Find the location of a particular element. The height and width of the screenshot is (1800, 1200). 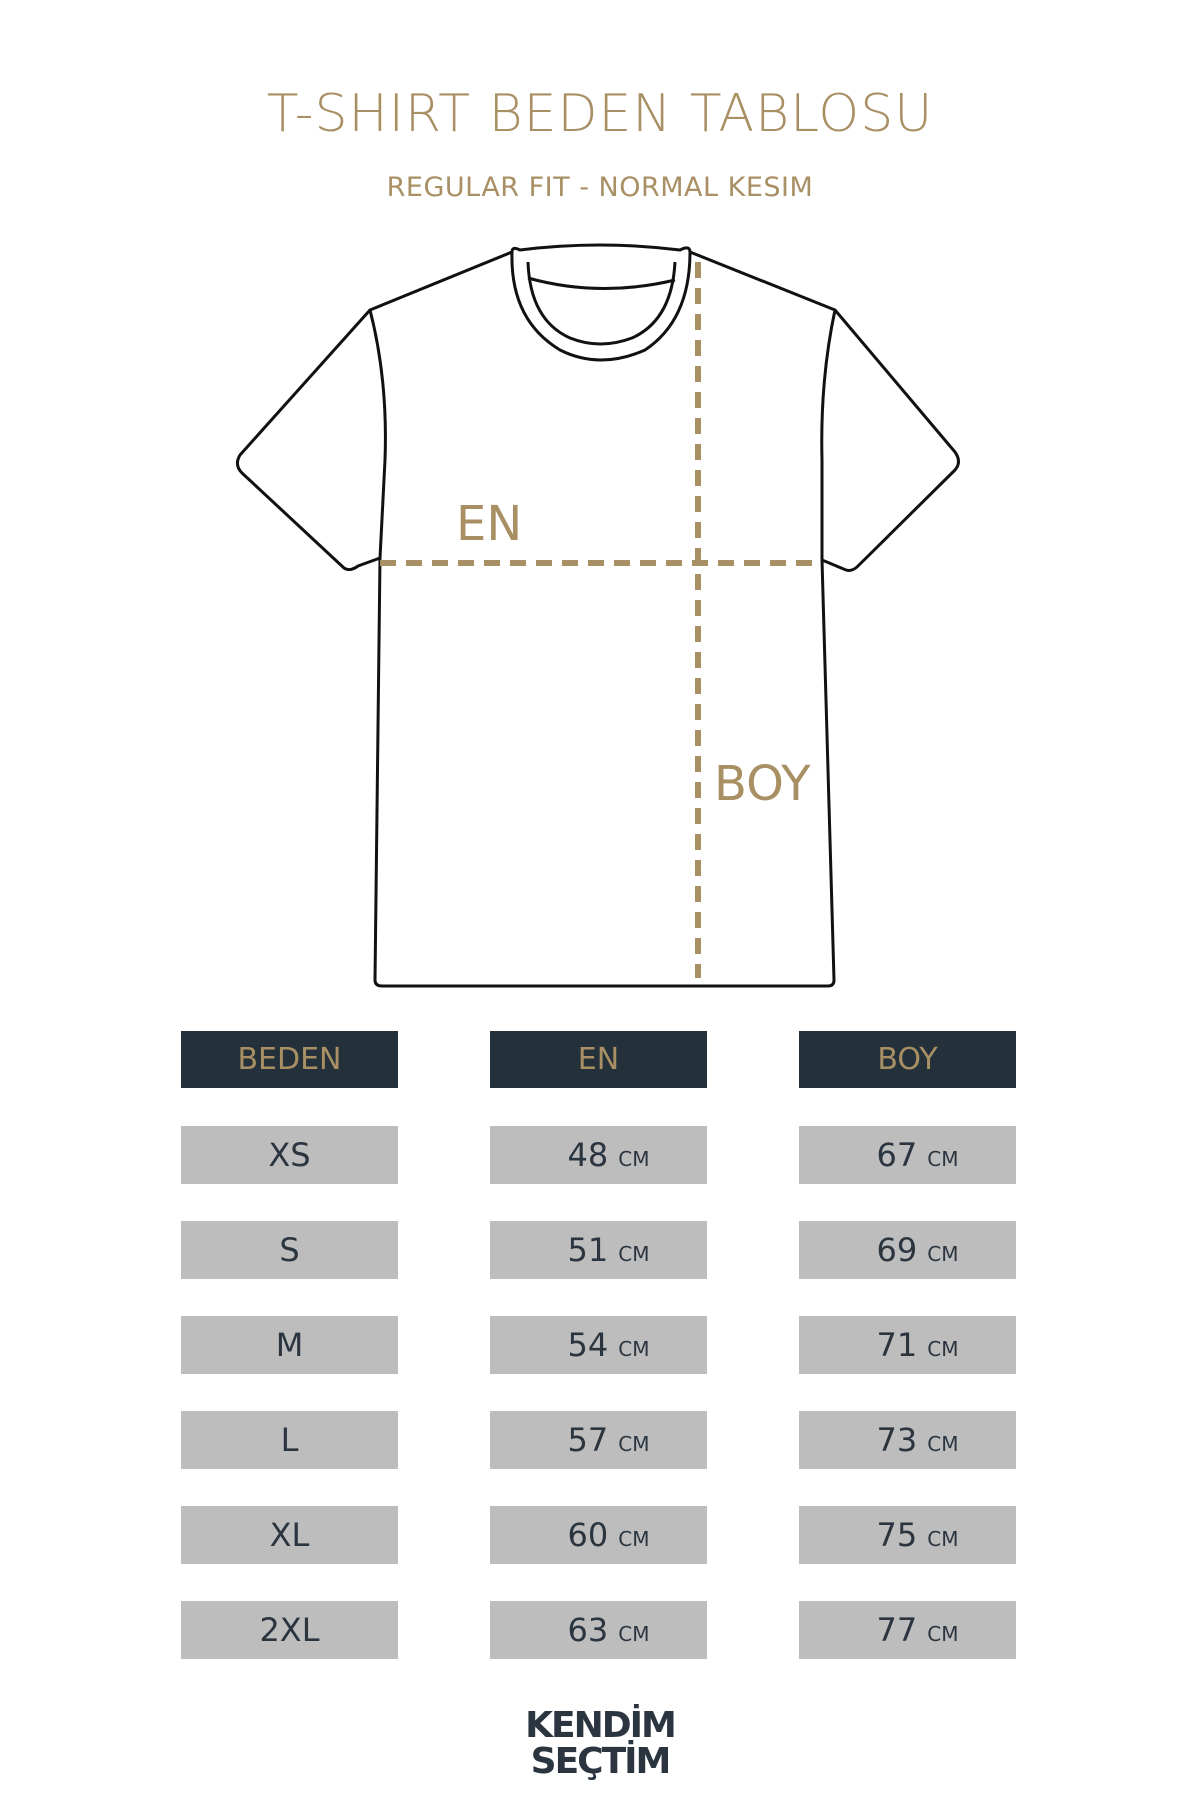

table-cell-boy: 69 CM is located at coordinates (907, 1250).